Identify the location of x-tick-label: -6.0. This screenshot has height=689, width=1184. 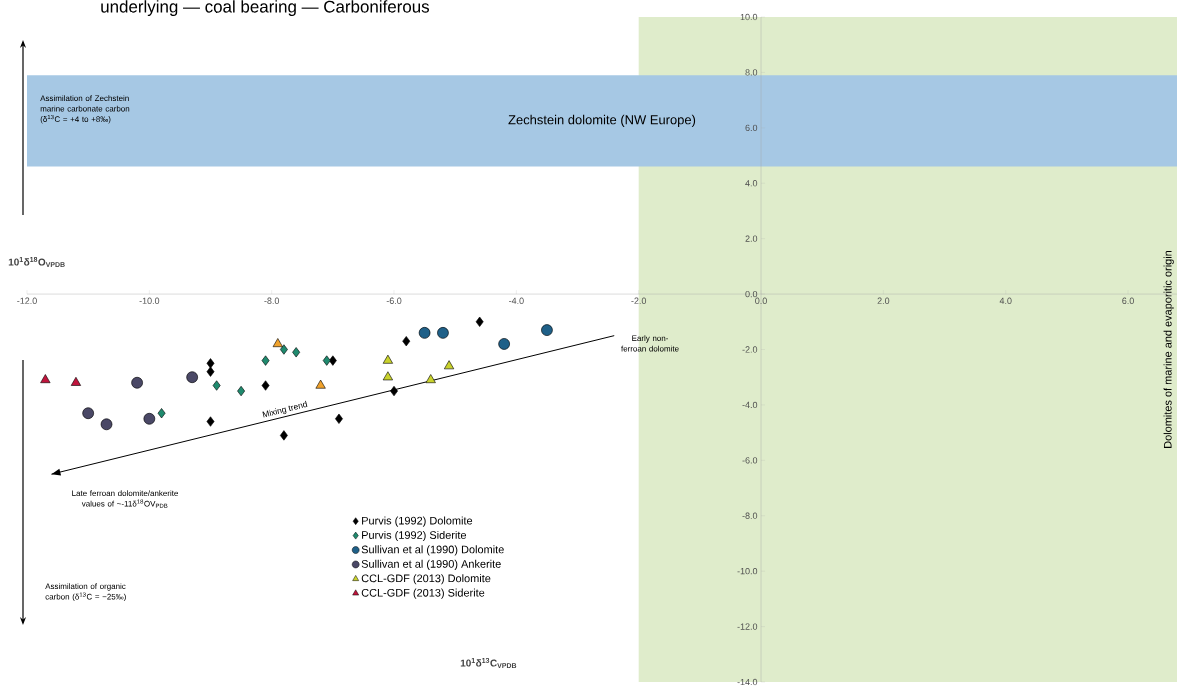
(394, 300).